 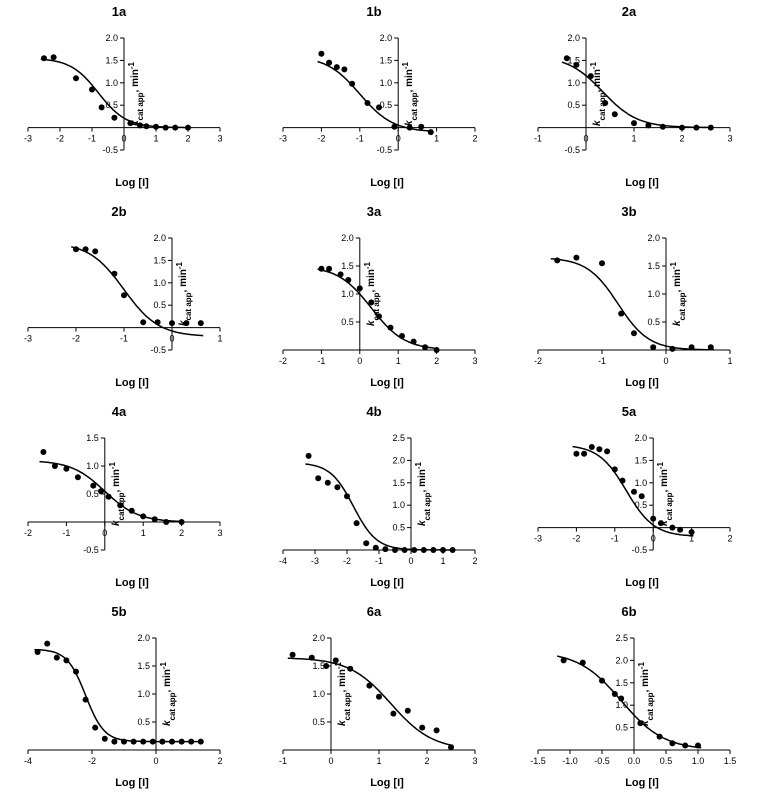 I want to click on y-tick-label: 2.5, so click(x=398, y=438).